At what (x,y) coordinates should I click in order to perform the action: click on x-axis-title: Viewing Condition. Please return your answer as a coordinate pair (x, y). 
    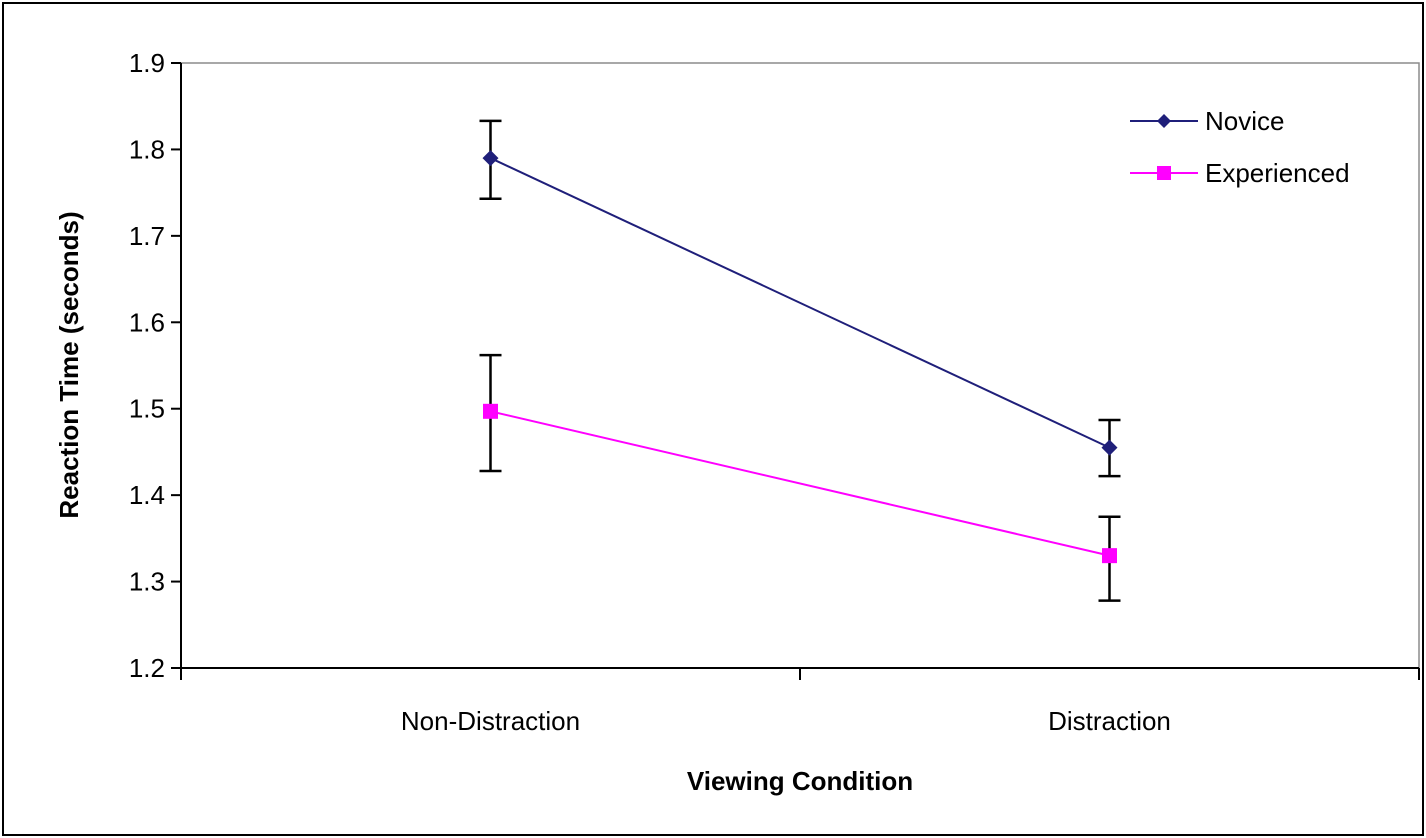
    Looking at the image, I should click on (800, 781).